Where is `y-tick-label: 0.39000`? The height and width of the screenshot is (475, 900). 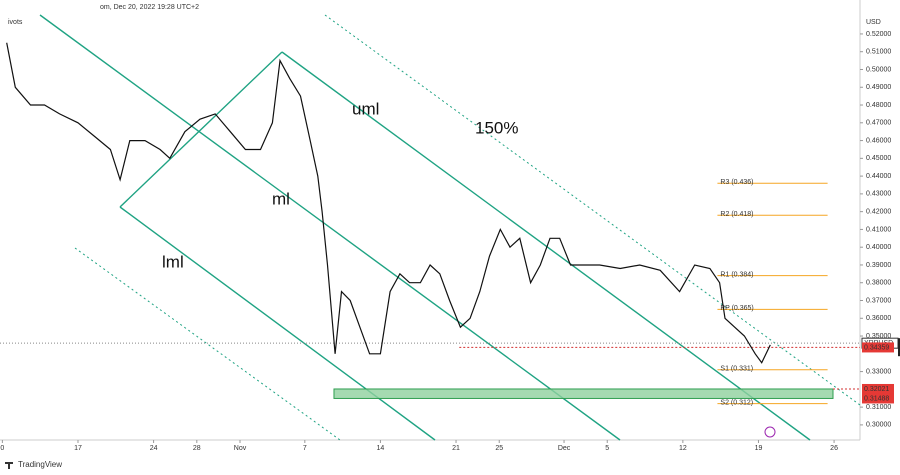 y-tick-label: 0.39000 is located at coordinates (878, 265).